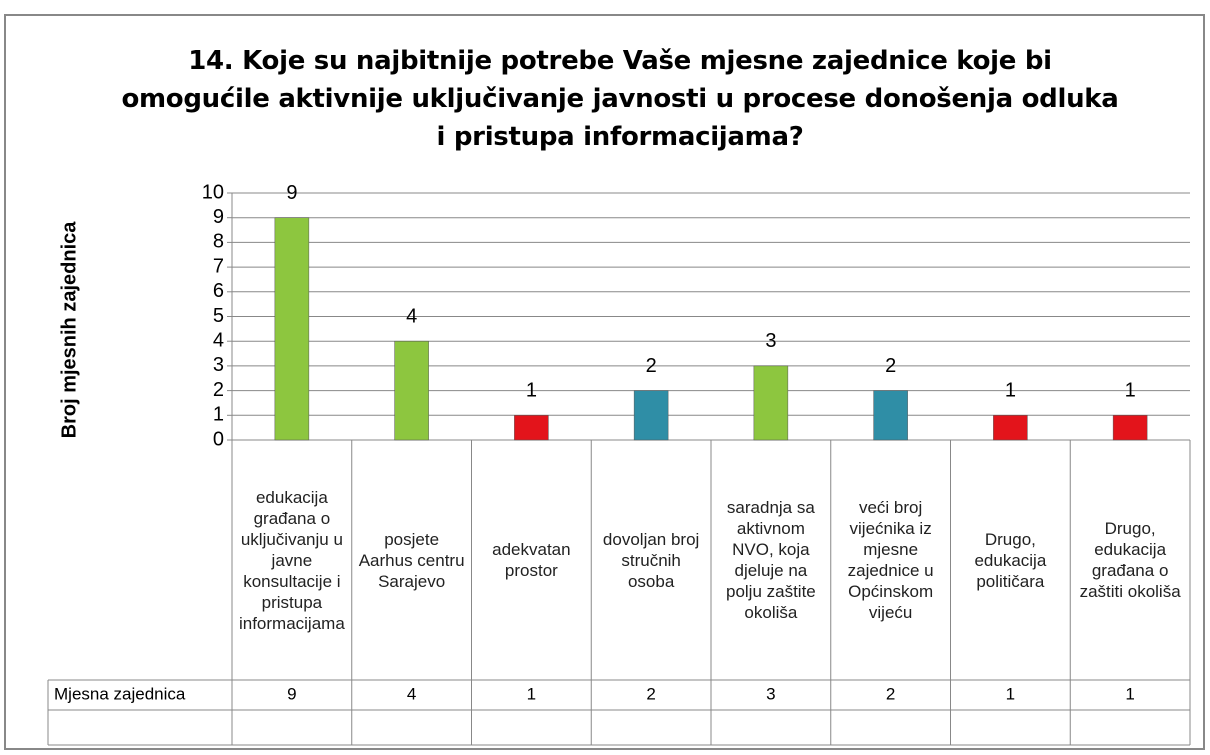 This screenshot has height=755, width=1210. I want to click on y-tick-label: 1, so click(218, 415).